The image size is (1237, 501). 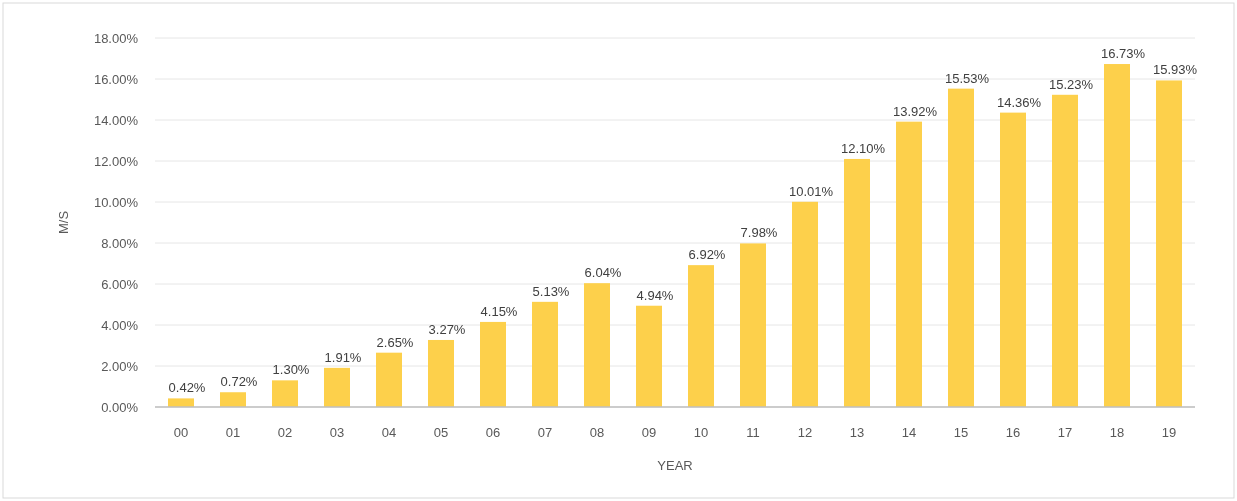 I want to click on data-label: 1.30%, so click(x=291, y=370).